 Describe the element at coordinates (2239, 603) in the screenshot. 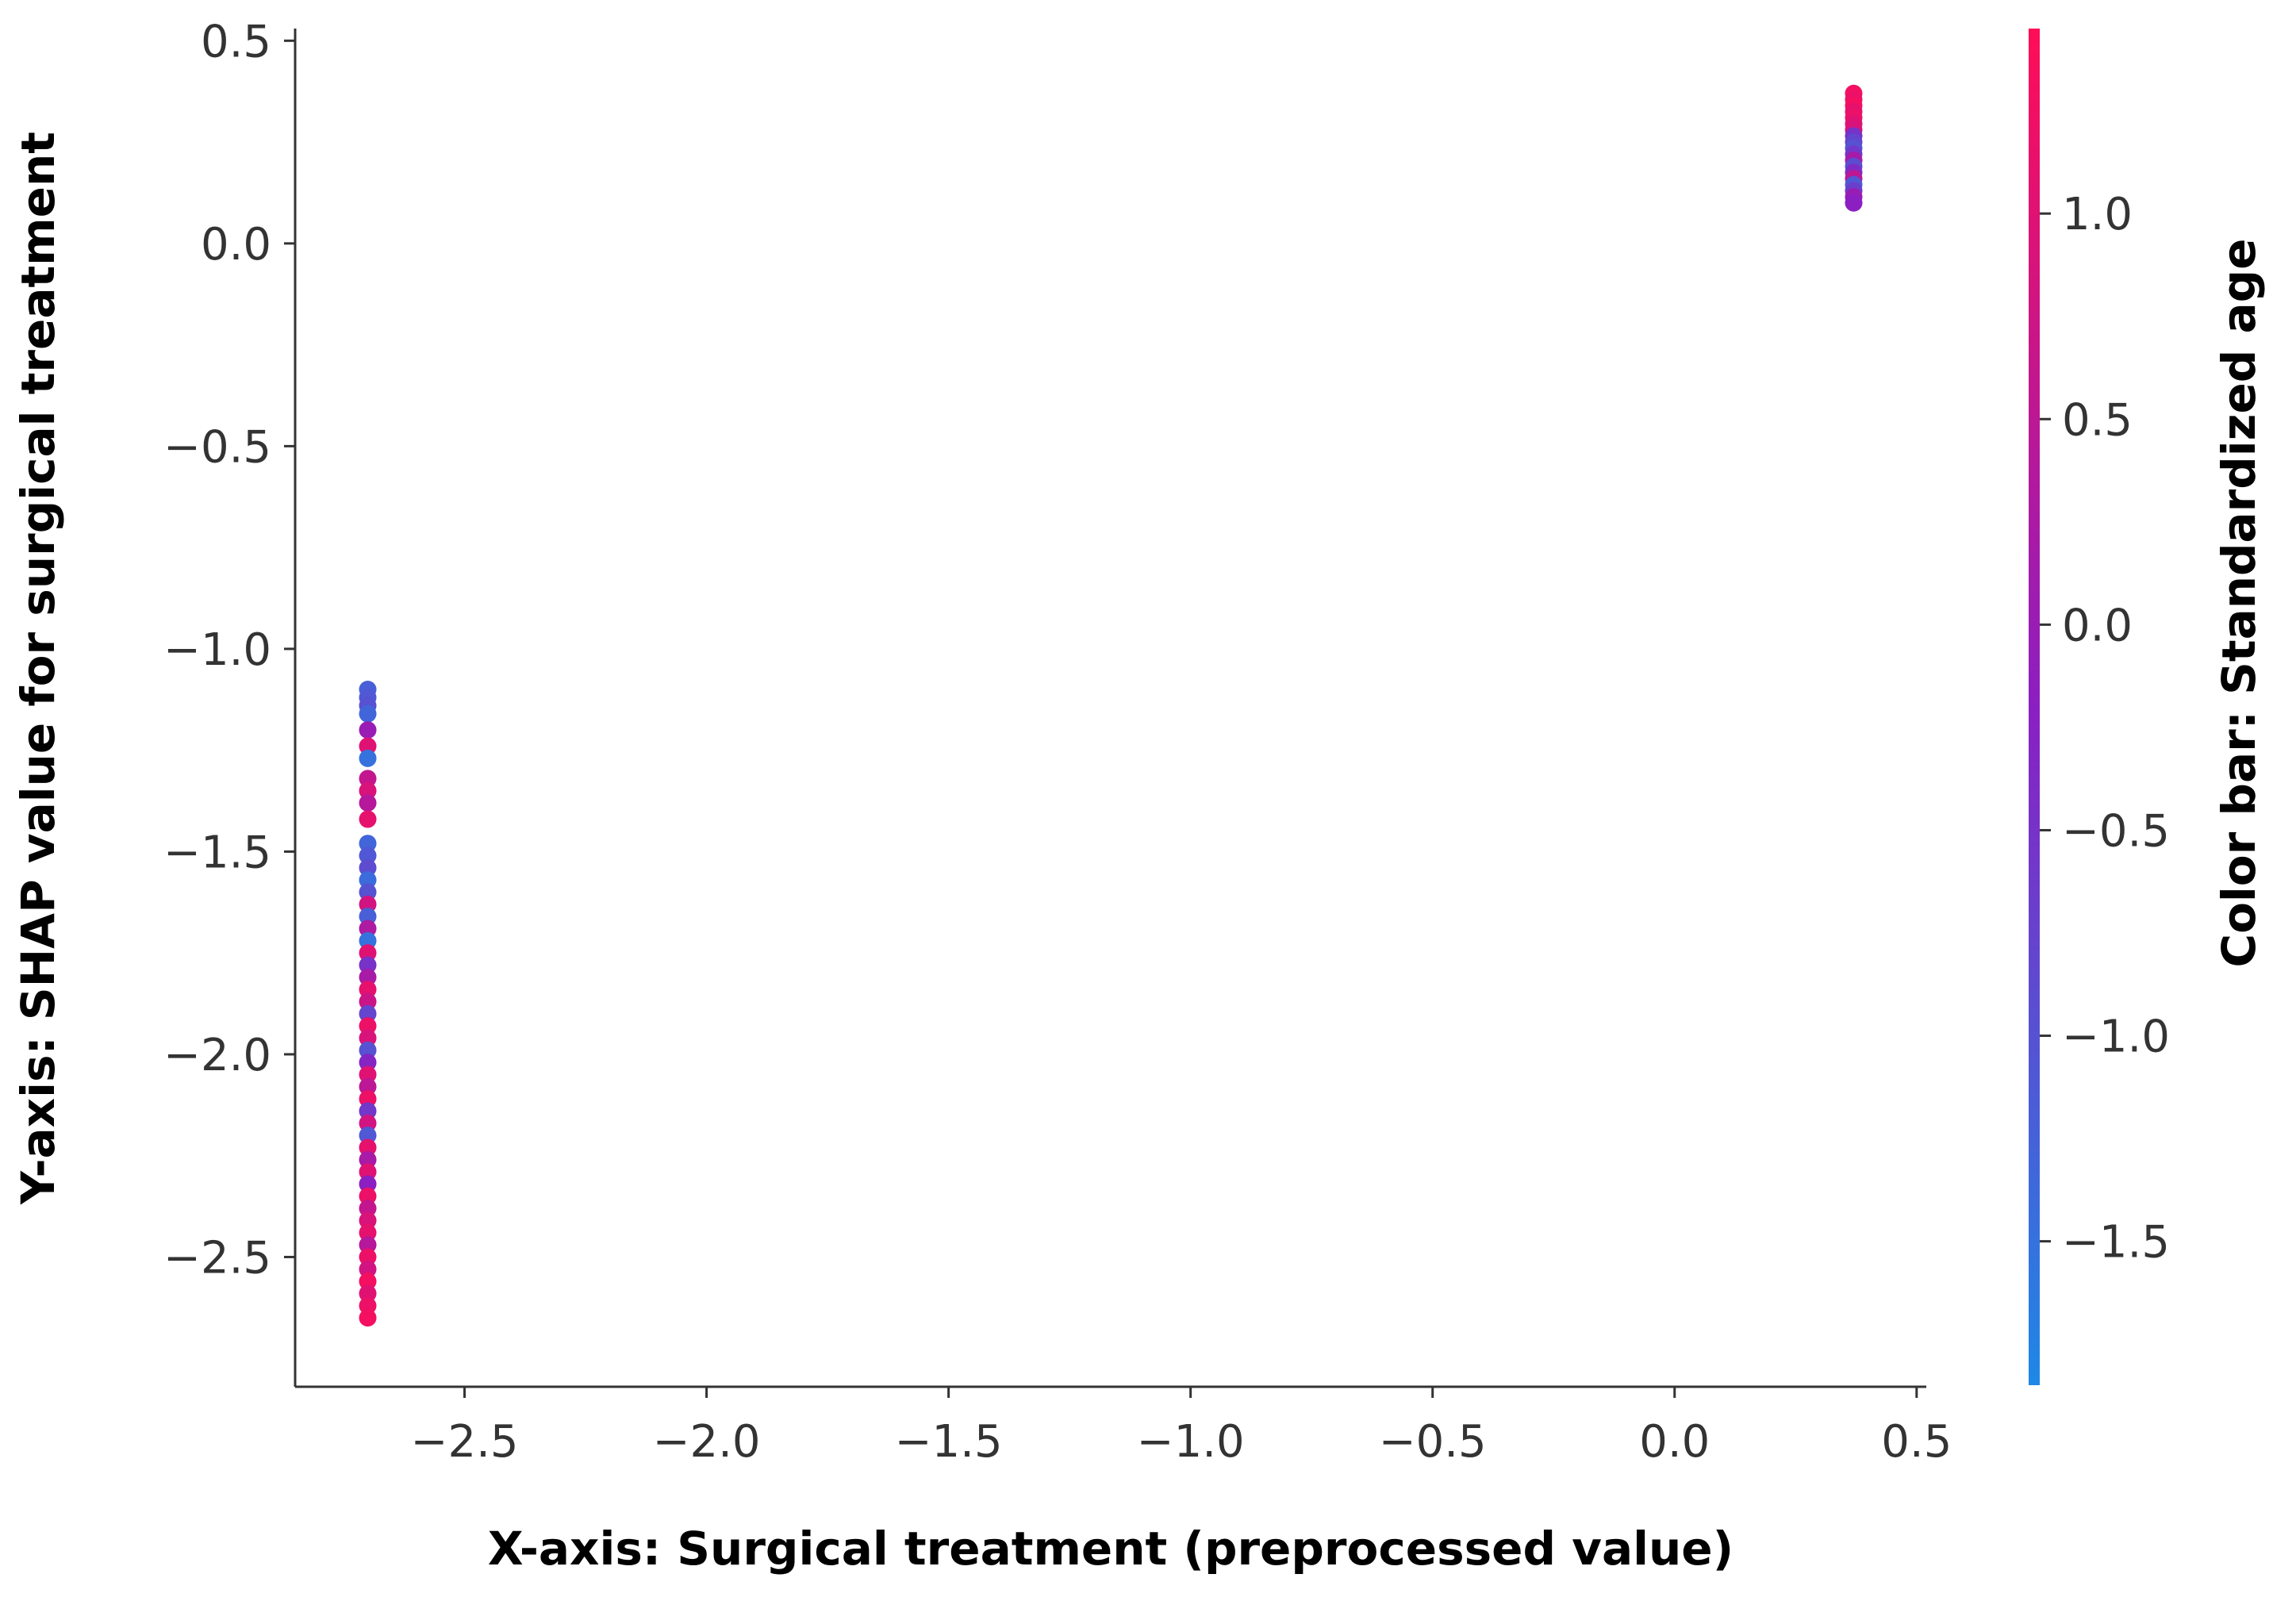

I see `colorbar-title: Color bar: Standardized age` at that location.